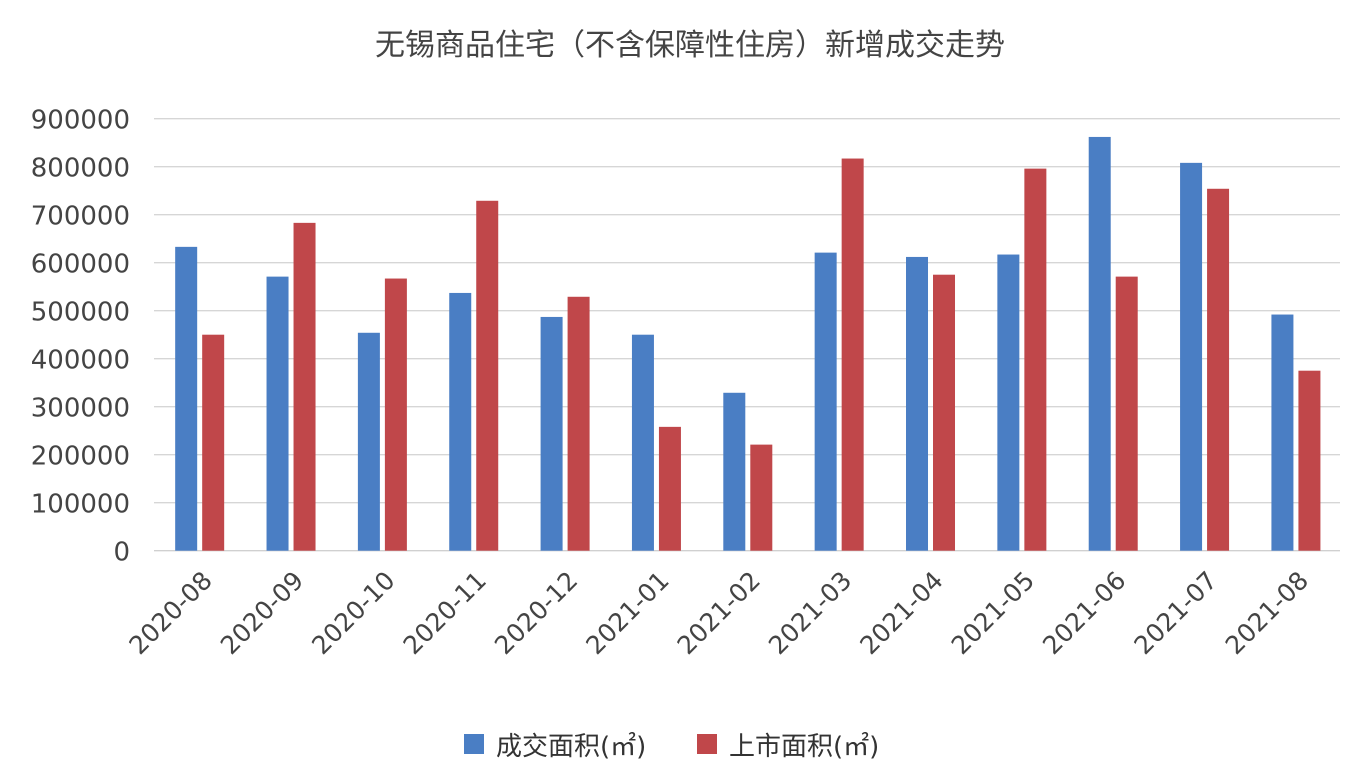 The image size is (1366, 782). Describe the element at coordinates (901, 613) in the screenshot. I see `x-tick-label: 2021-04` at that location.